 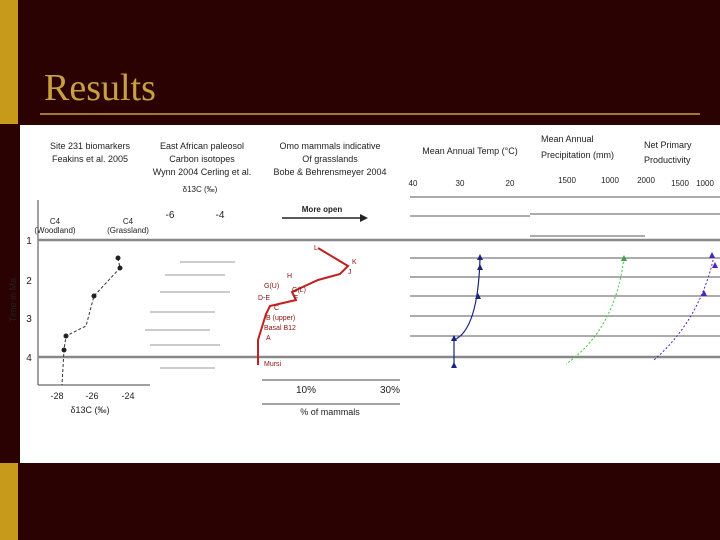 I want to click on tick-label: -6, so click(x=170, y=215).